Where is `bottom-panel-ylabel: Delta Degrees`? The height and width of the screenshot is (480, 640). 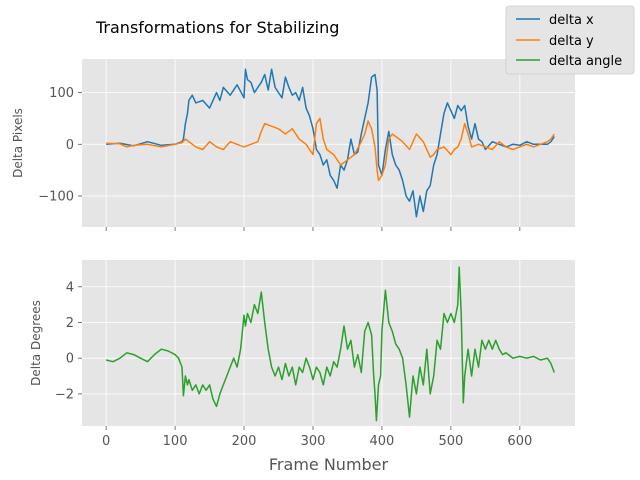
bottom-panel-ylabel: Delta Degrees is located at coordinates (36, 343).